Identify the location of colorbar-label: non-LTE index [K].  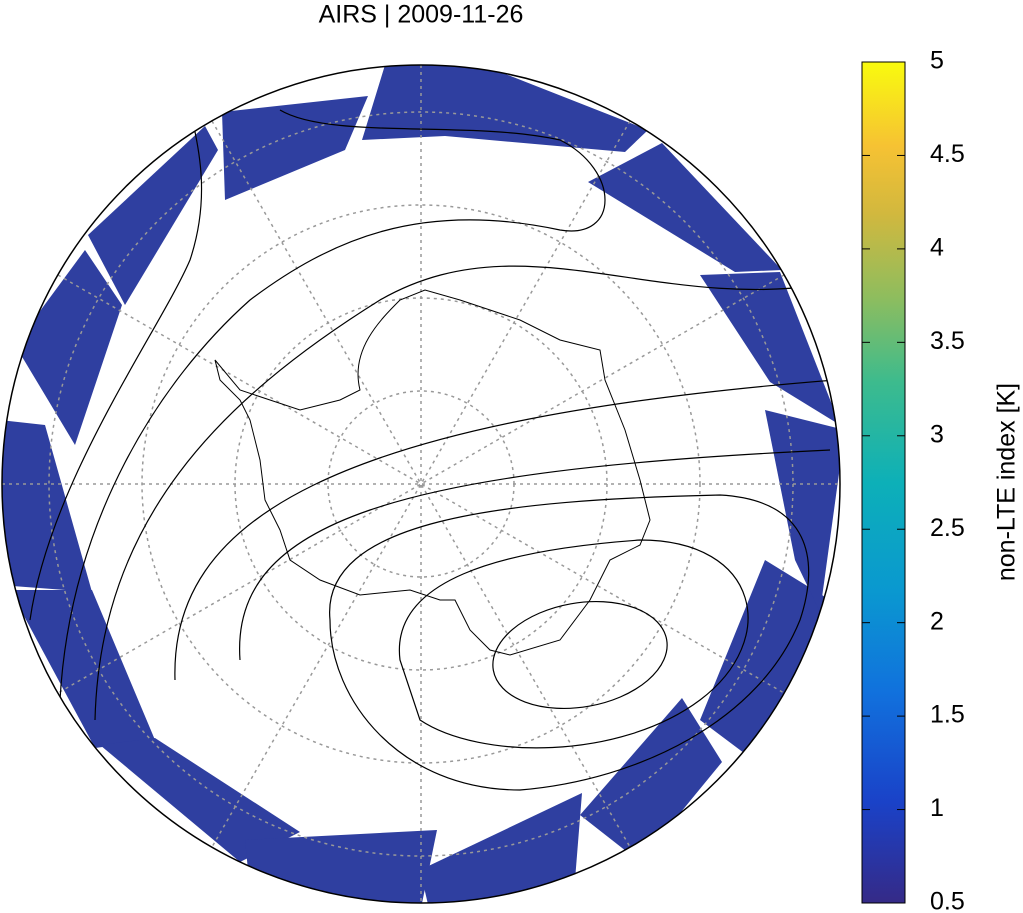
(1007, 482).